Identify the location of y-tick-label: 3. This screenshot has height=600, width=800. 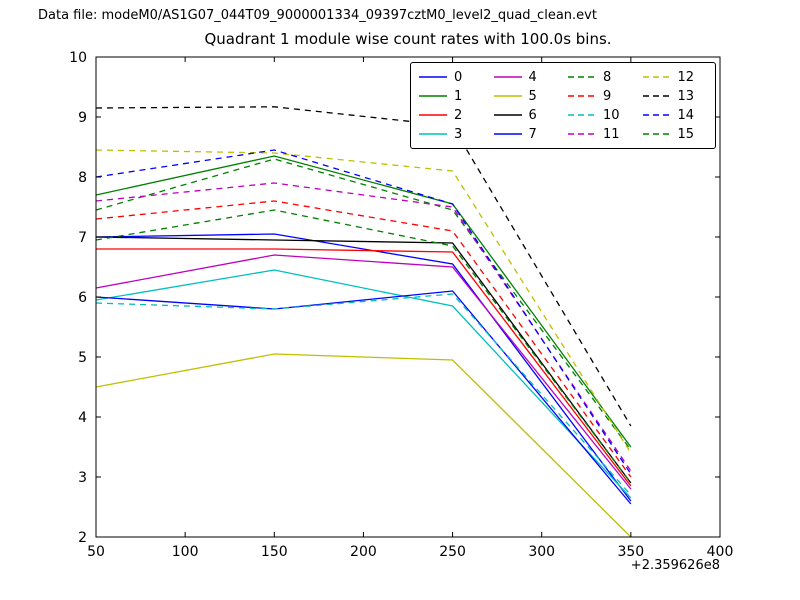
(82, 478).